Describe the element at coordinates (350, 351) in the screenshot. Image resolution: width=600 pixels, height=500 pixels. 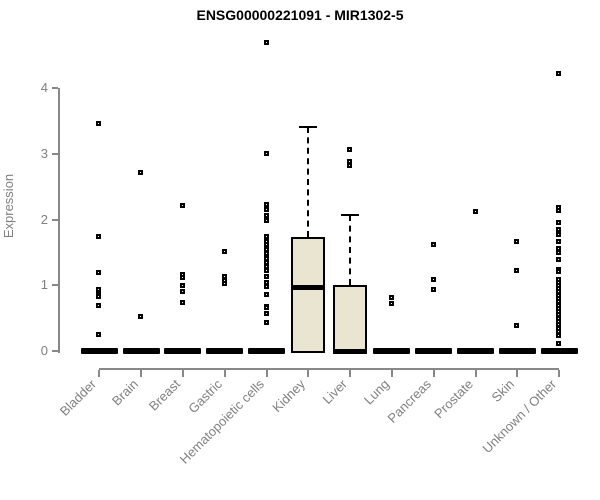
I see `box-median` at that location.